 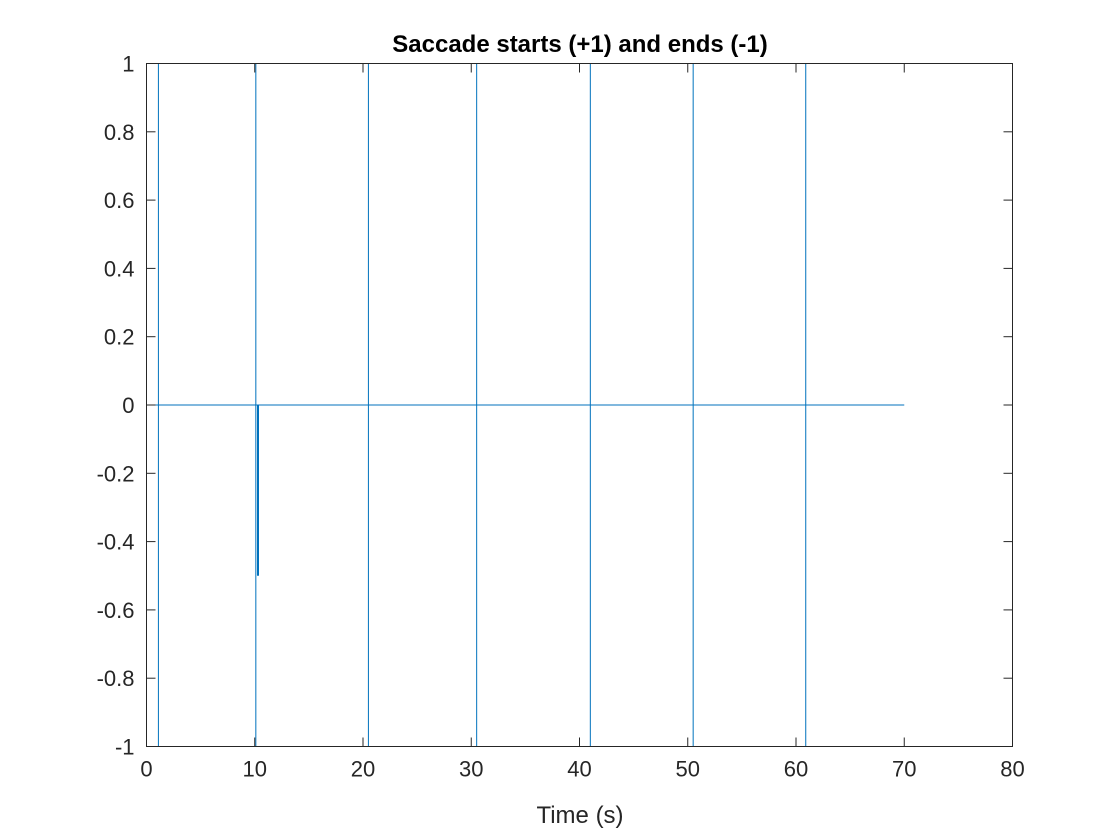 I want to click on x-tick-label: 0, so click(x=146, y=769).